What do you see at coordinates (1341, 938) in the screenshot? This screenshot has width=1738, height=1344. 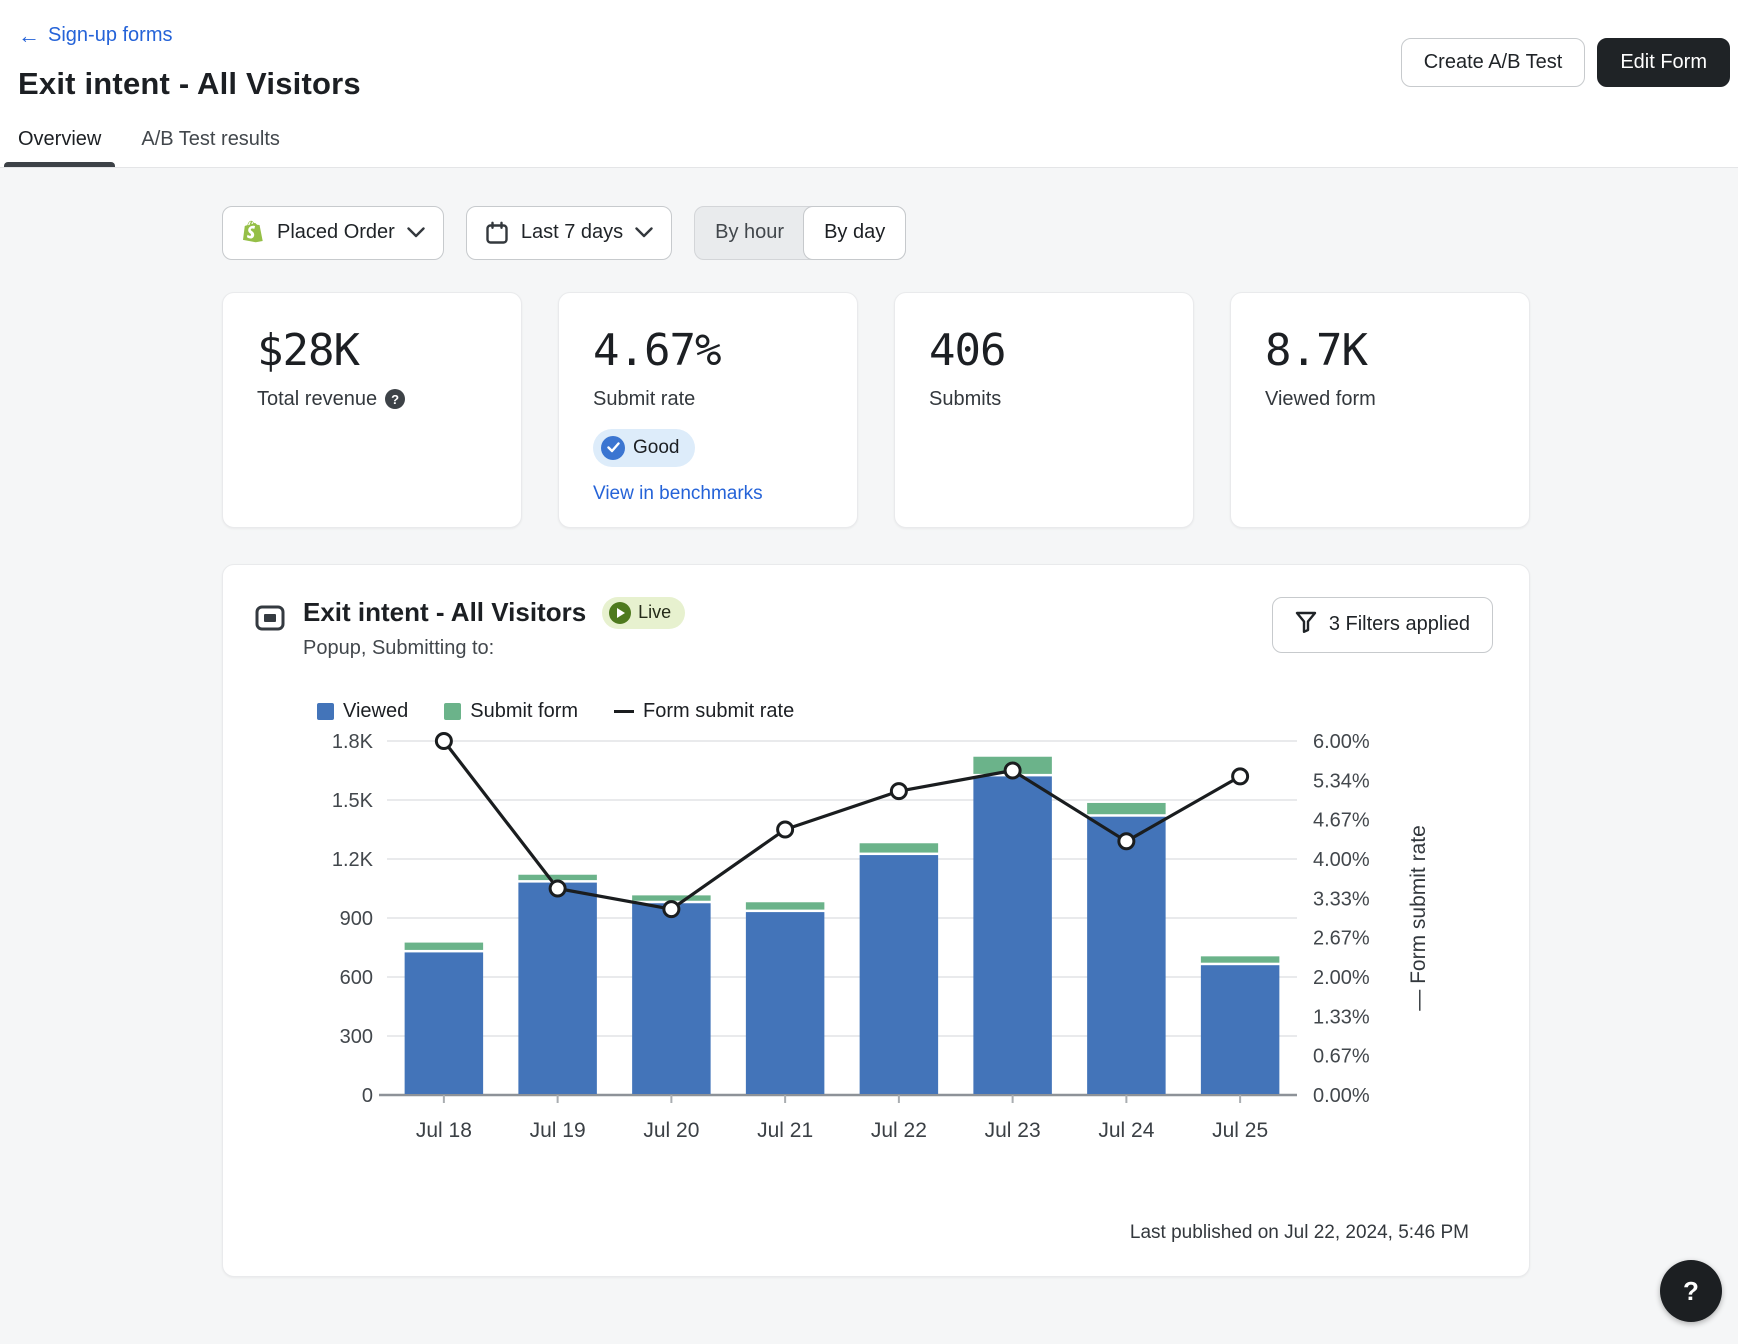 I see `right-axis-tick: 2.67%` at bounding box center [1341, 938].